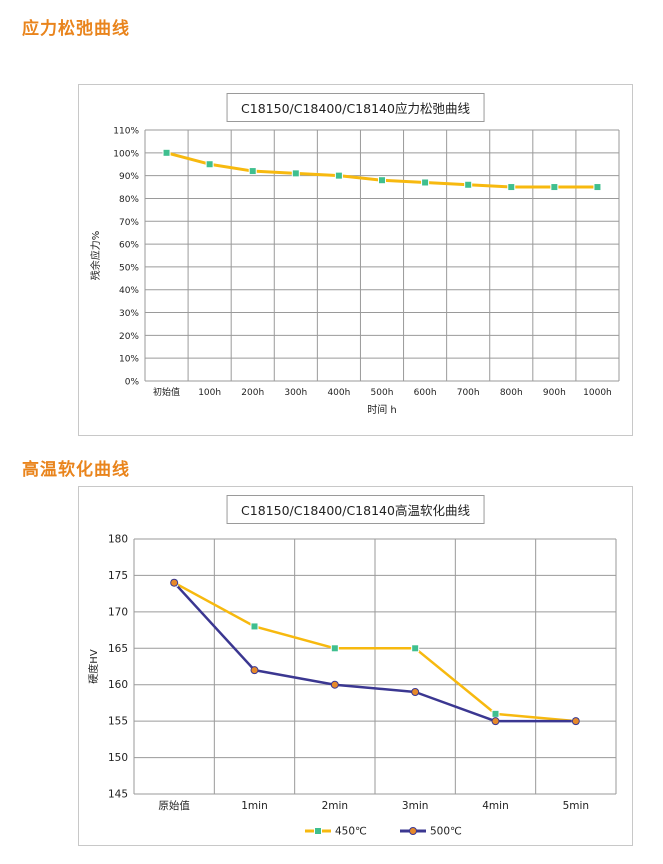 This screenshot has height=864, width=663. What do you see at coordinates (93, 666) in the screenshot?
I see `y-axis-label: 硬度HV` at bounding box center [93, 666].